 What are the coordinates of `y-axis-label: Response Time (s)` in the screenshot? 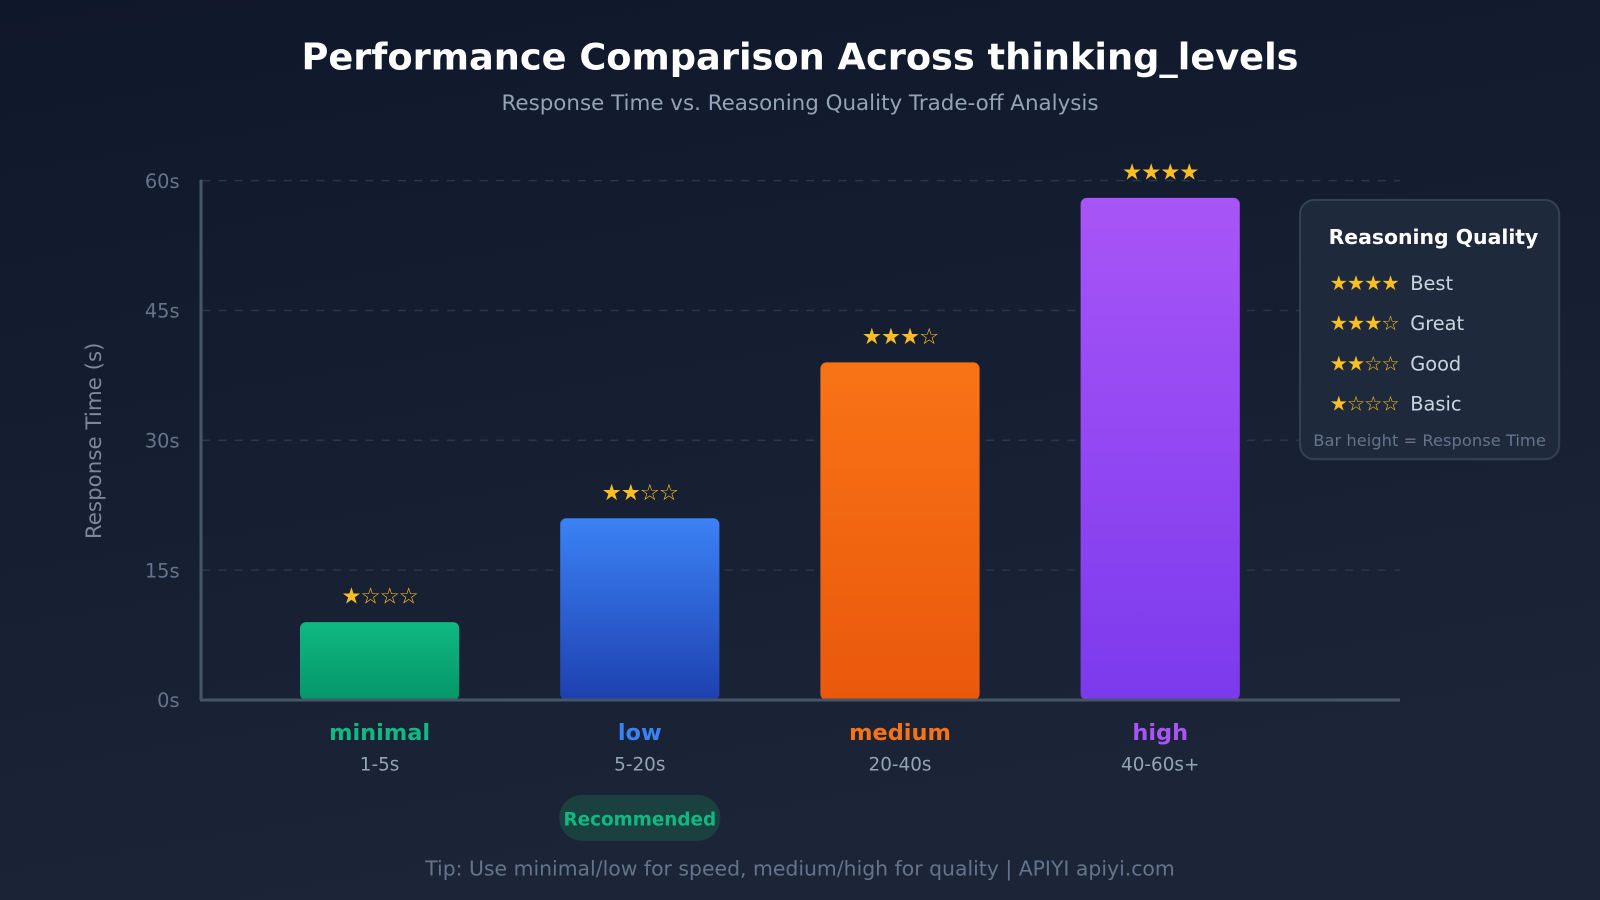 It's located at (94, 440).